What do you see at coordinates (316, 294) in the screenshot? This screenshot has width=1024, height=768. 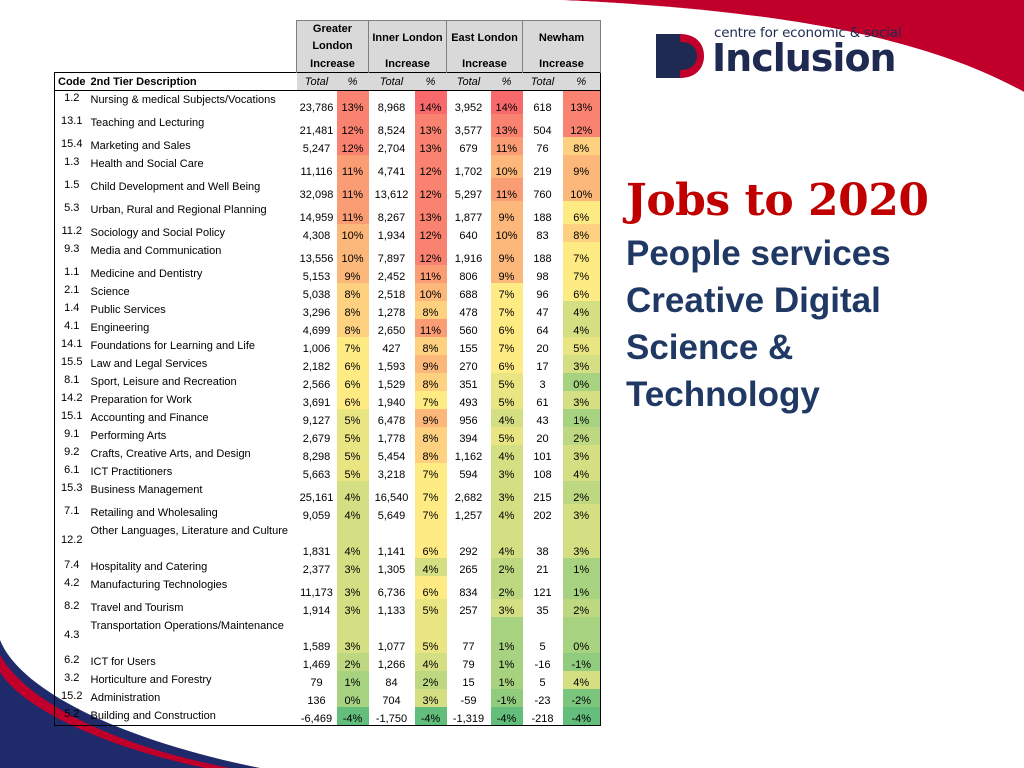 I see `row-total-increase: 5,038` at bounding box center [316, 294].